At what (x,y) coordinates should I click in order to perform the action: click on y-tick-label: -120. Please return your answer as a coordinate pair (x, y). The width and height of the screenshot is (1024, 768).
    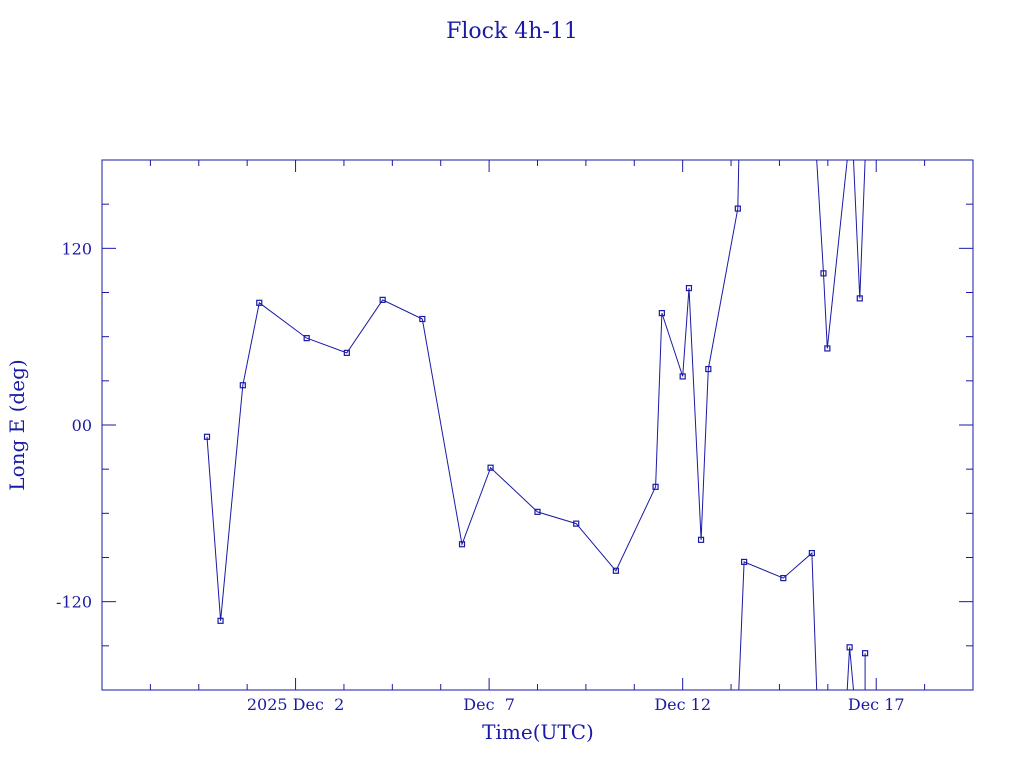
    Looking at the image, I should click on (74, 602).